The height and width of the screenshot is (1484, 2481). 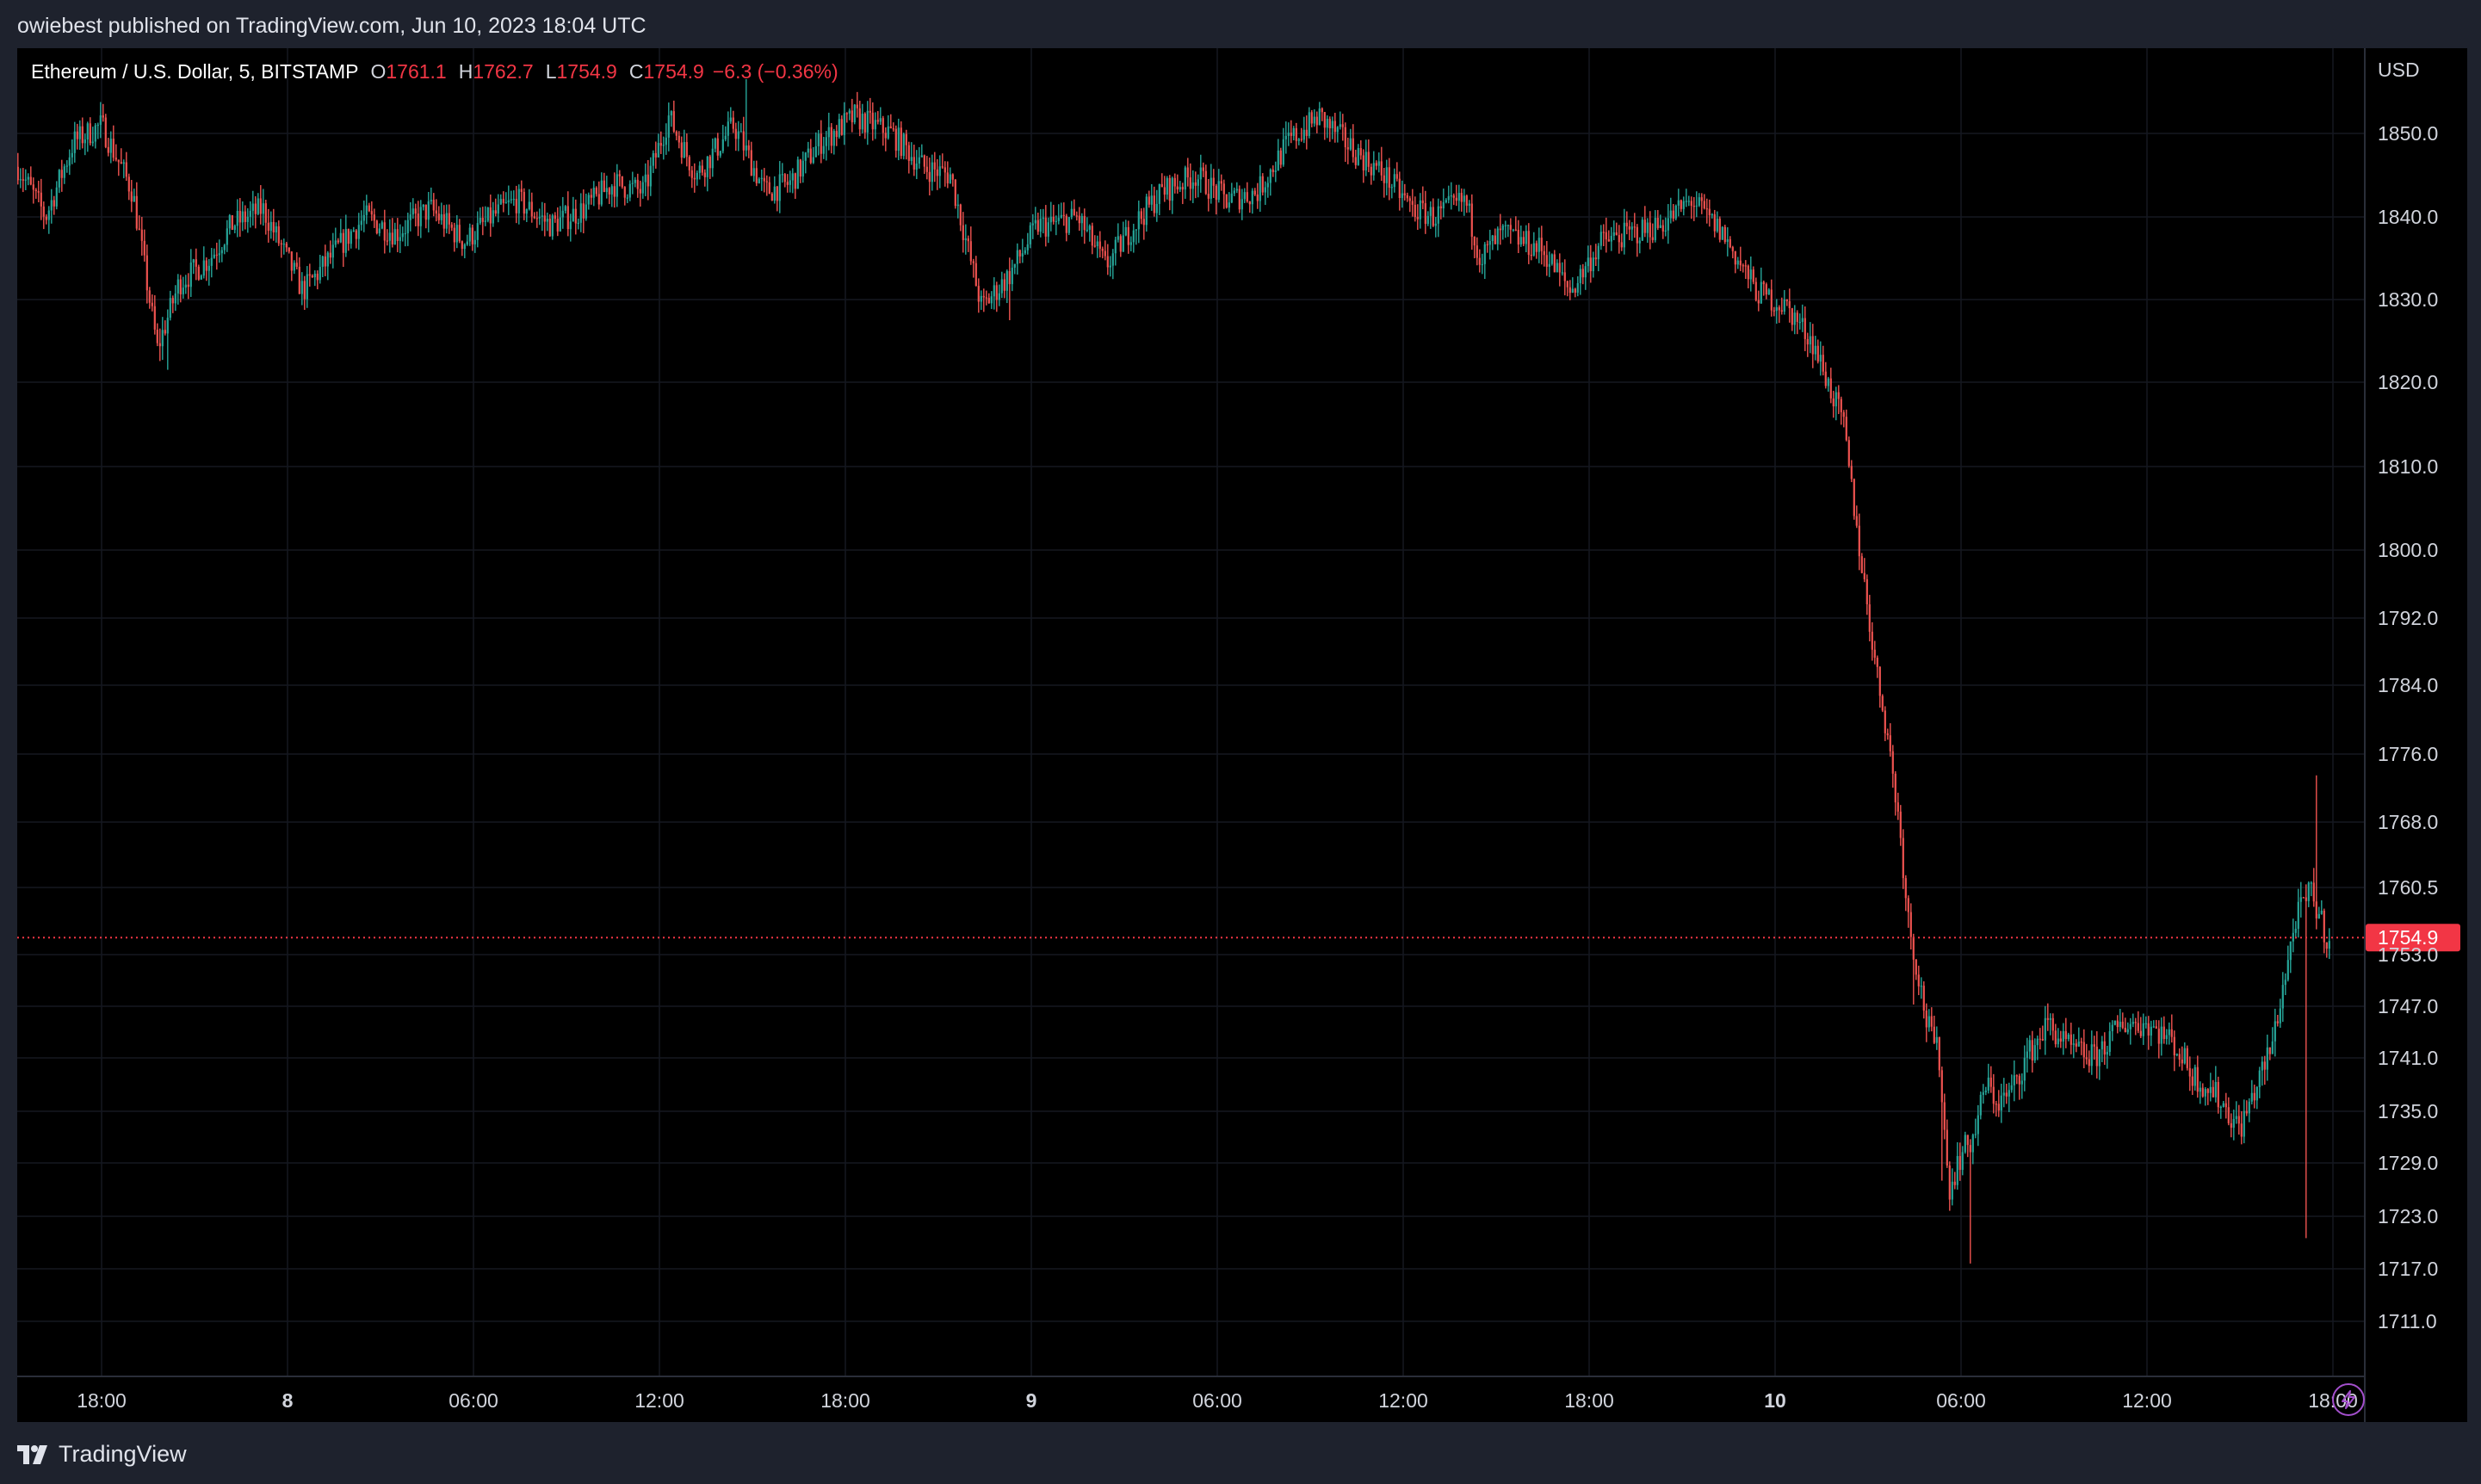 I want to click on y-tick-label: 1784.0, so click(x=2408, y=685).